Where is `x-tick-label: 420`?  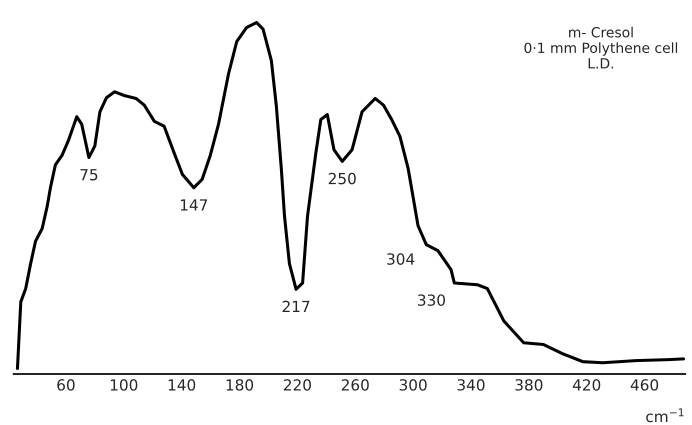 x-tick-label: 420 is located at coordinates (586, 385).